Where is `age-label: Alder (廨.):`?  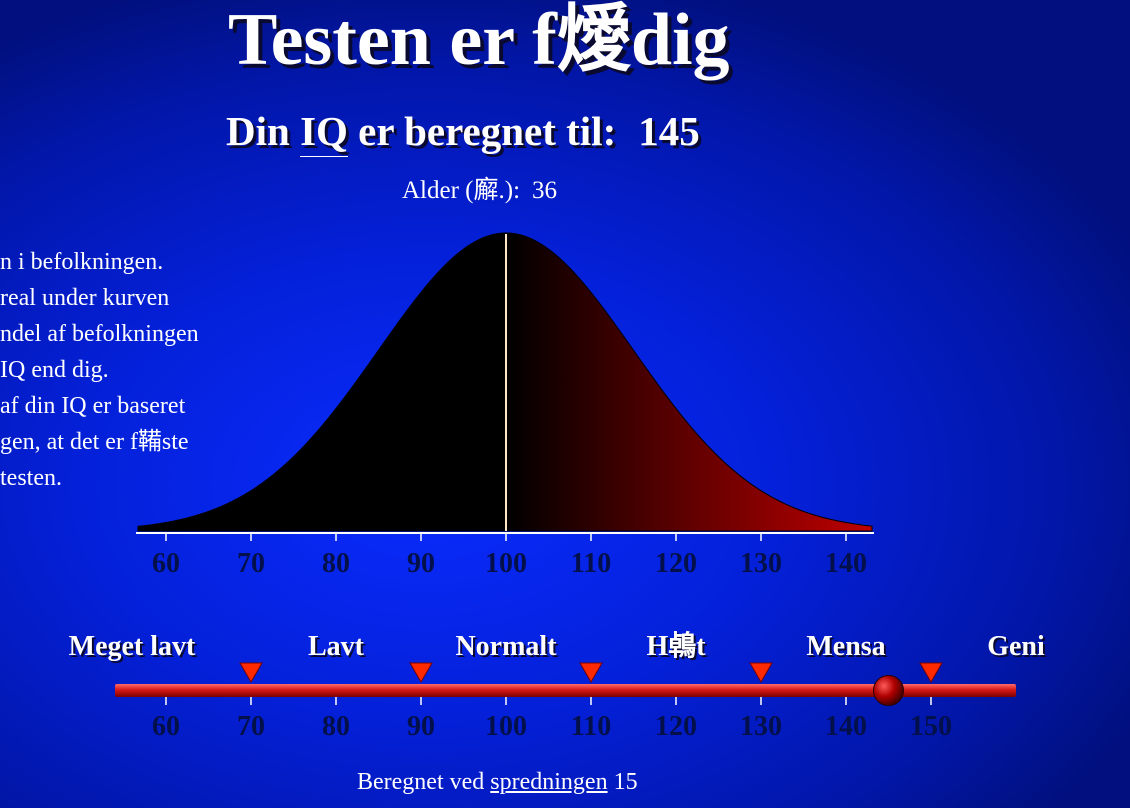 age-label: Alder (廨.): is located at coordinates (461, 190).